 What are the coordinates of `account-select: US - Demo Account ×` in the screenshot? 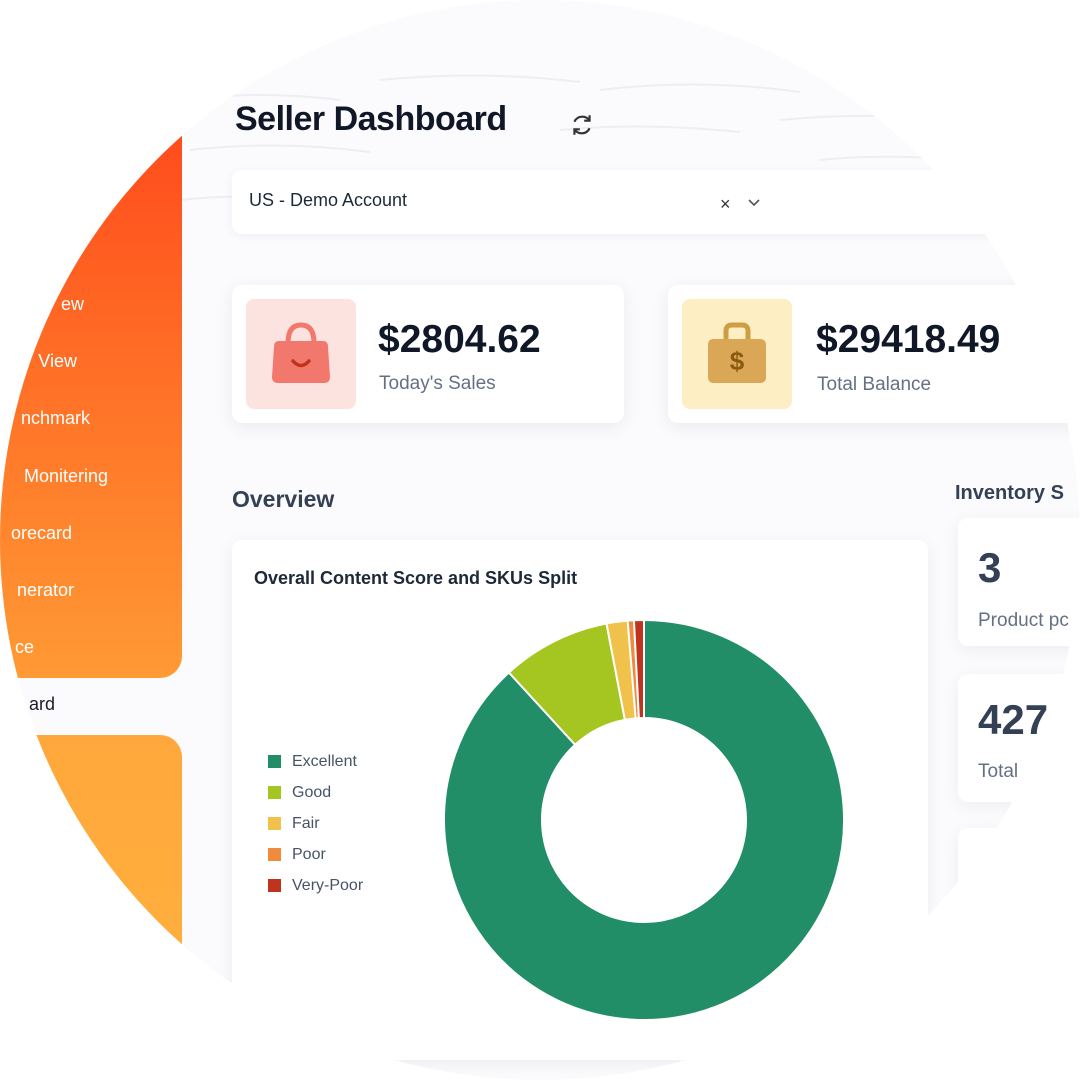 It's located at (622, 202).